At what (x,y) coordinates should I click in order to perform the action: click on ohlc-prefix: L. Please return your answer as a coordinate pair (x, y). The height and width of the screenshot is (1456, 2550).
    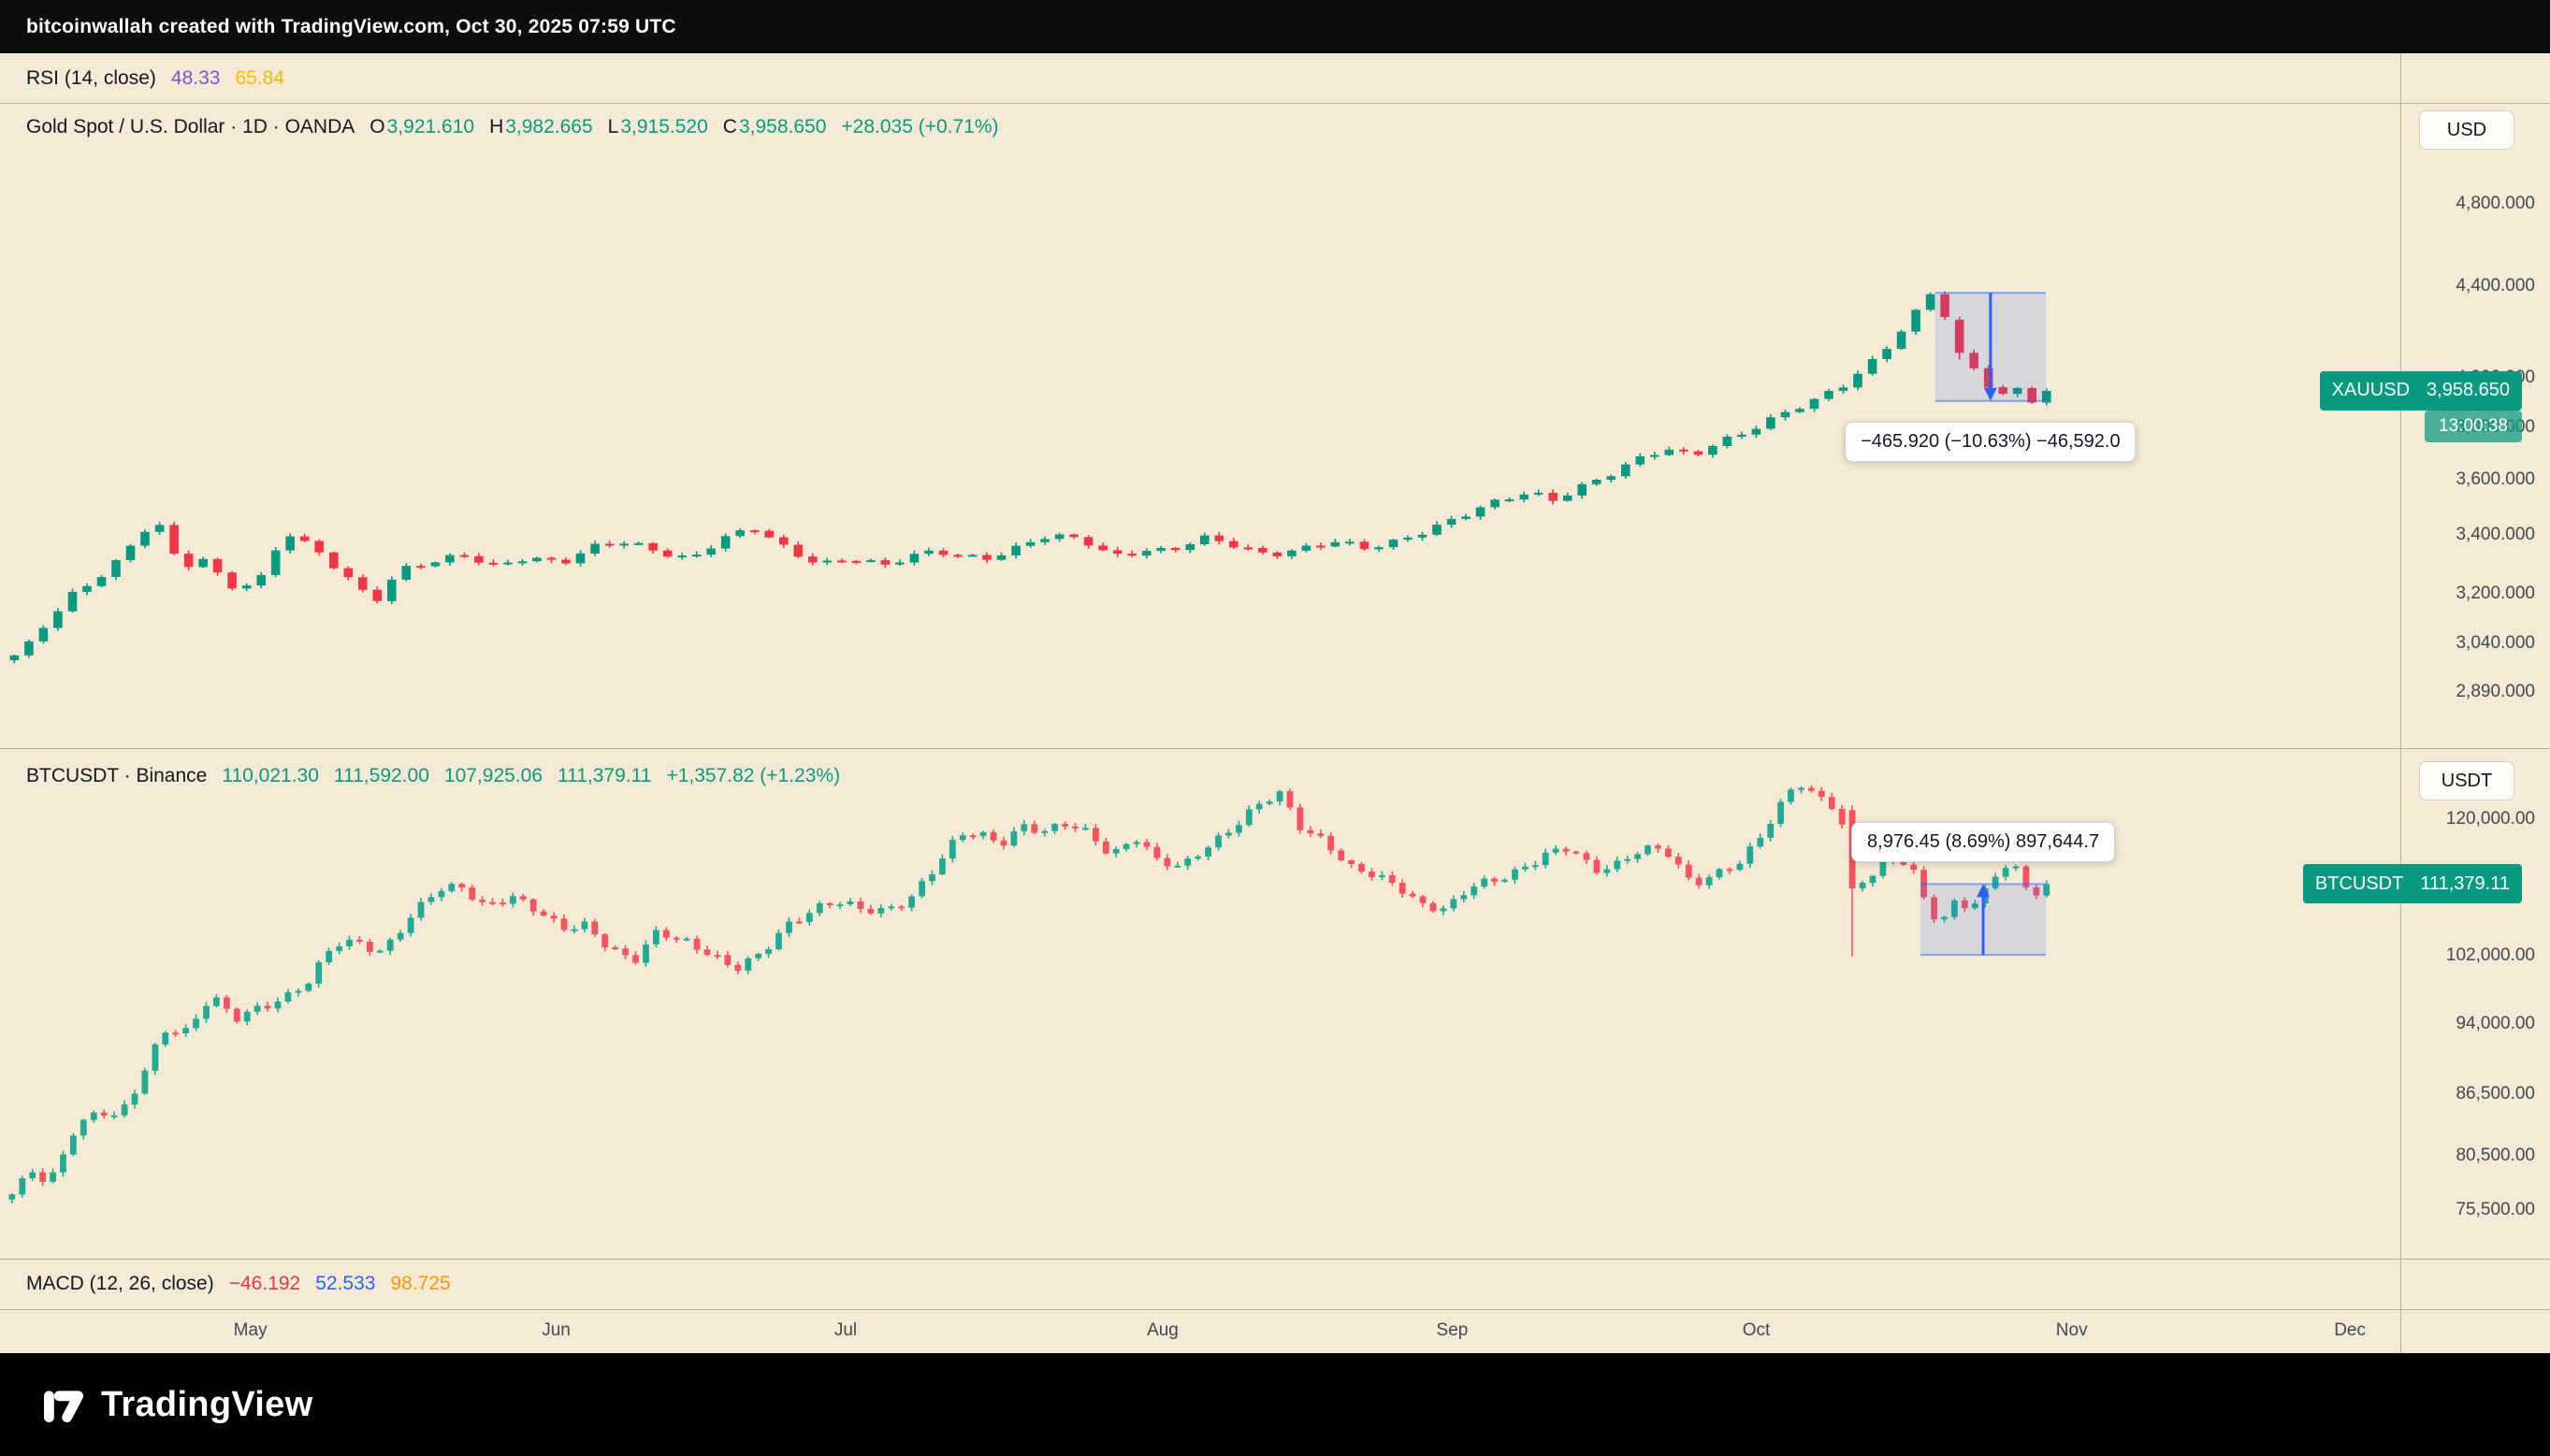
    Looking at the image, I should click on (613, 127).